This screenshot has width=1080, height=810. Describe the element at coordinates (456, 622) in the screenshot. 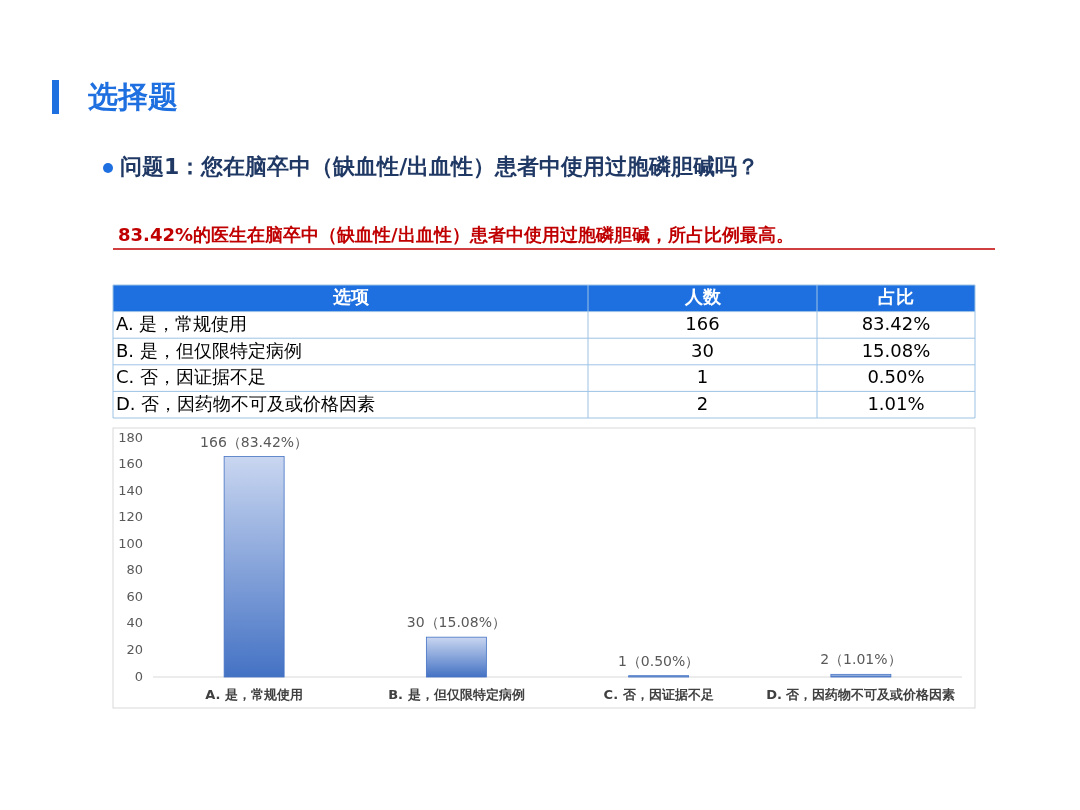

I see `data-label: 30（15.08%）` at that location.